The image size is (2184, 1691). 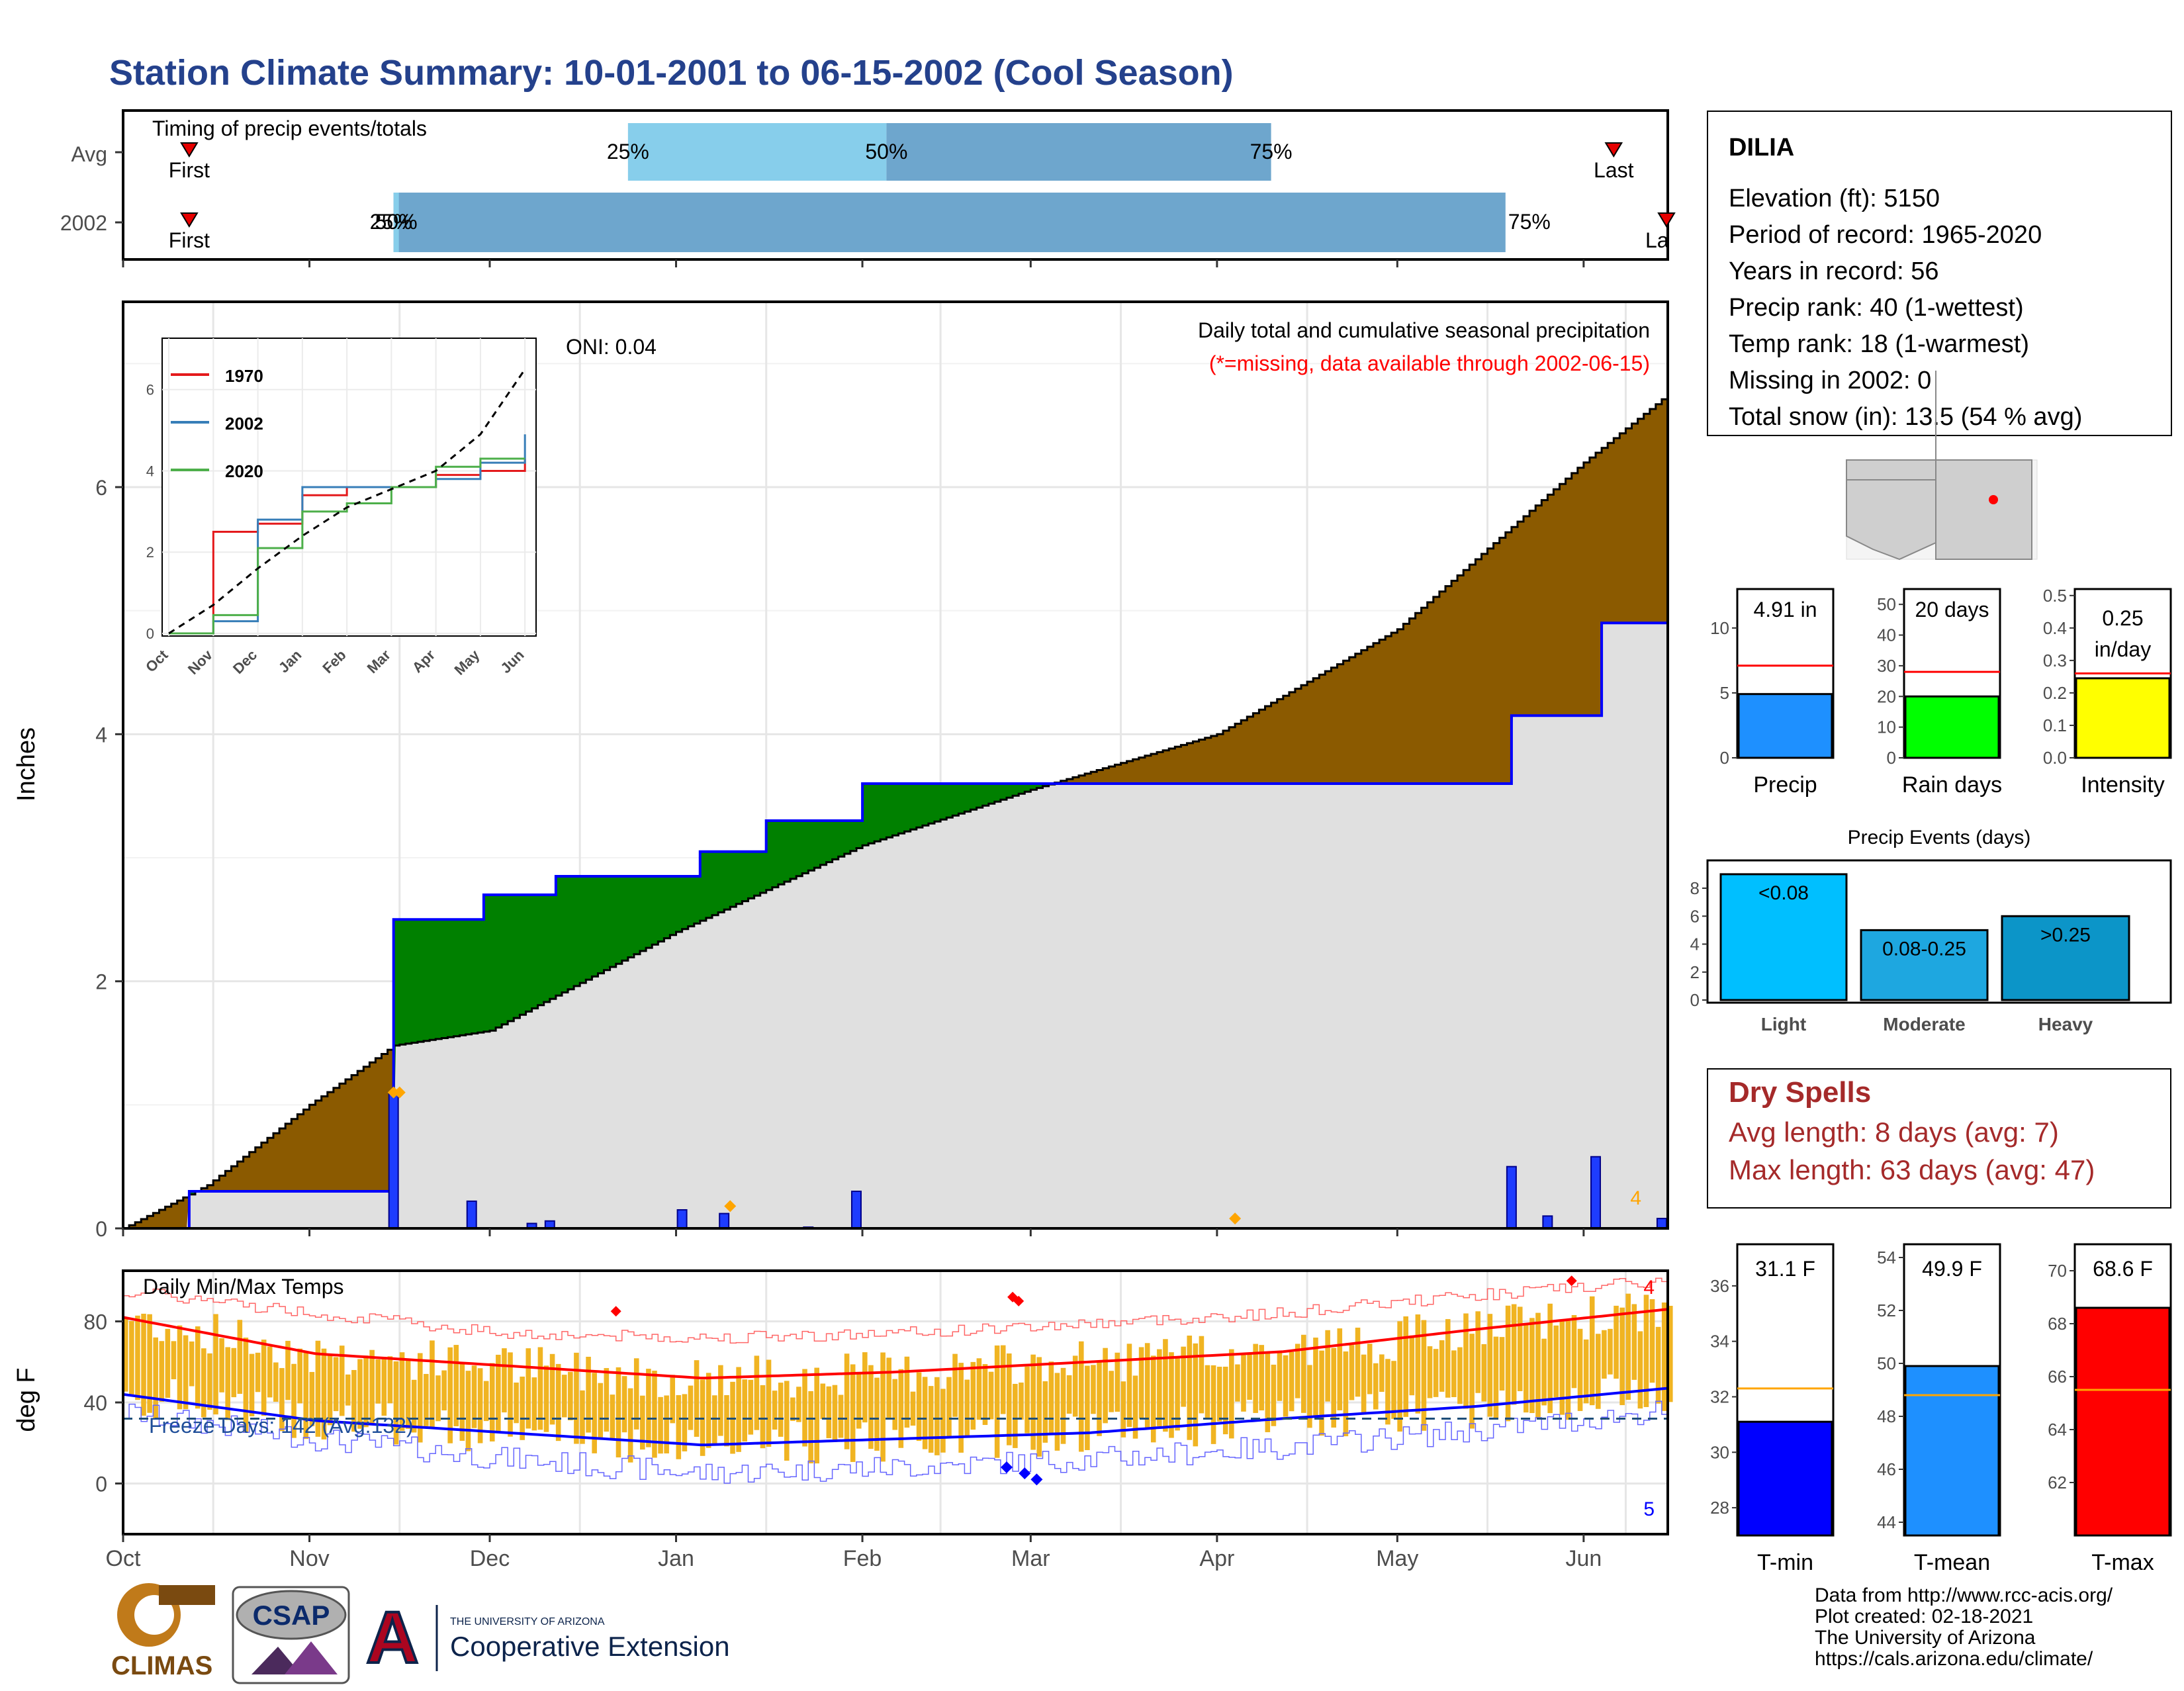 I want to click on temp-summary-tick: 64, so click(x=2057, y=1430).